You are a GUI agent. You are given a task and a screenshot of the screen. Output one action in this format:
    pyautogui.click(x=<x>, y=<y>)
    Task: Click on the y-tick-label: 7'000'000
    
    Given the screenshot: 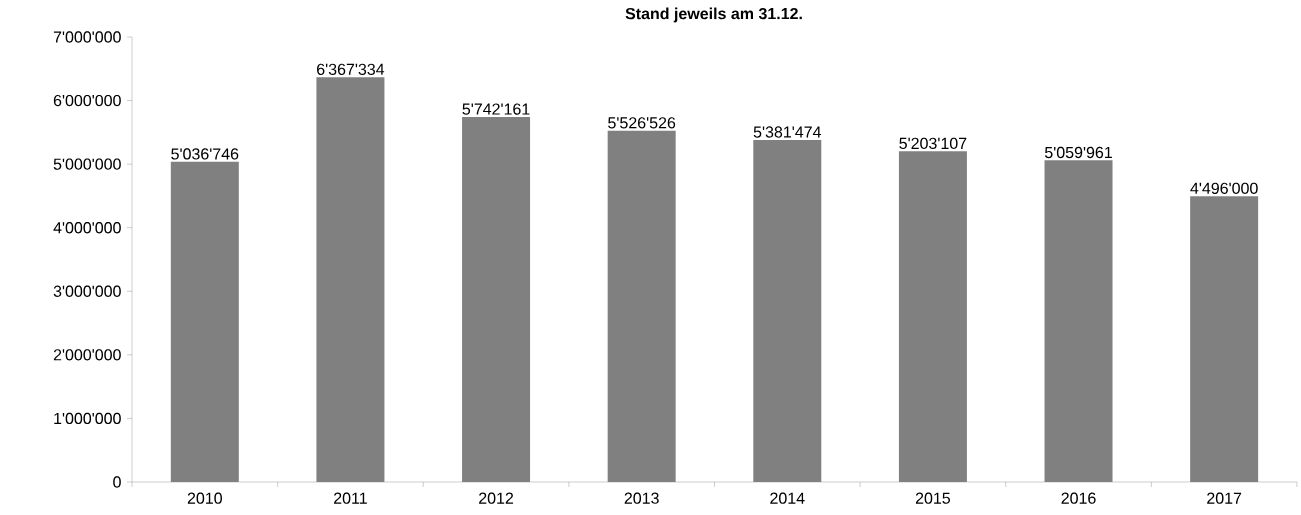 What is the action you would take?
    pyautogui.click(x=87, y=37)
    